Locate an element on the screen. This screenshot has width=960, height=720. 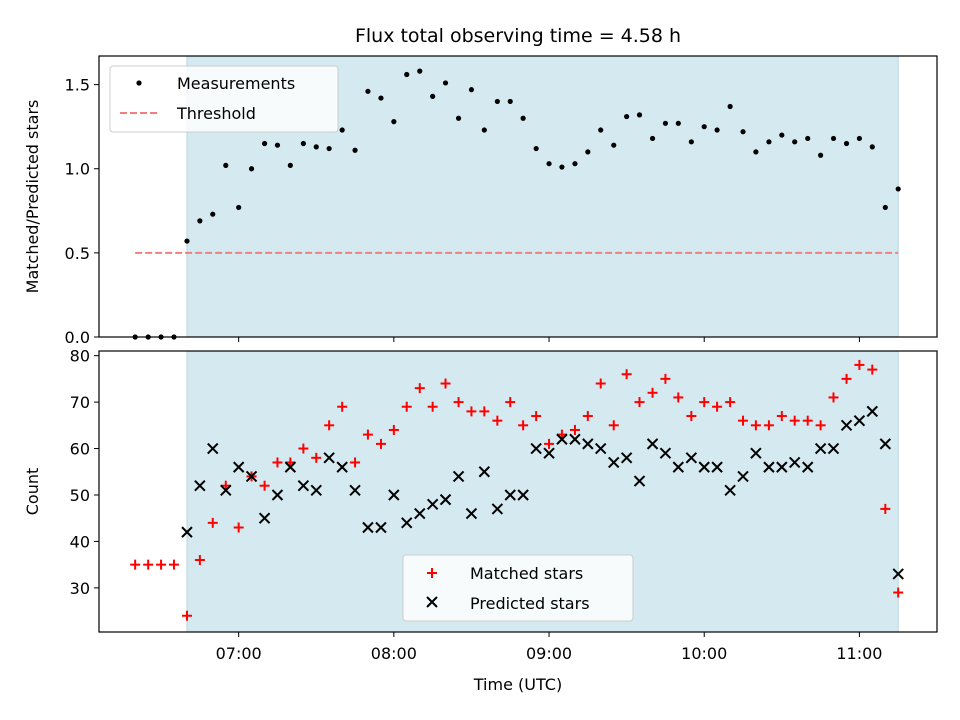
y-tick-label: 0.0 is located at coordinates (77, 337).